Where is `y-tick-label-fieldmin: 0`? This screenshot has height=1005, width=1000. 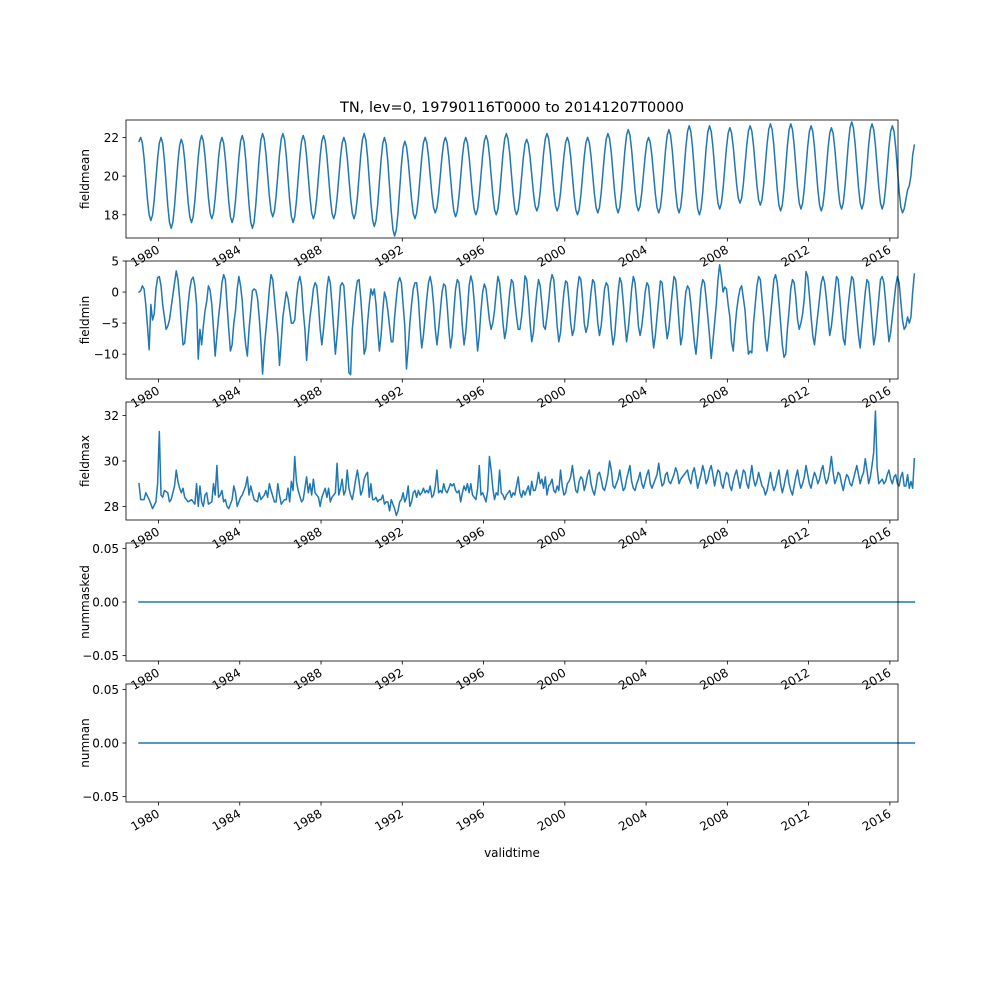
y-tick-label-fieldmin: 0 is located at coordinates (115, 293).